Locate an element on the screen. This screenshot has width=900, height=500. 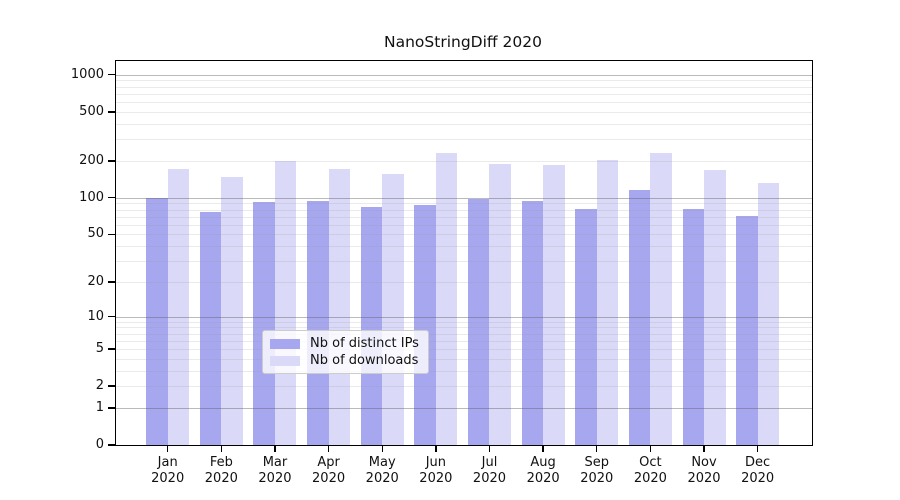
bar-downloads-jan is located at coordinates (178, 306).